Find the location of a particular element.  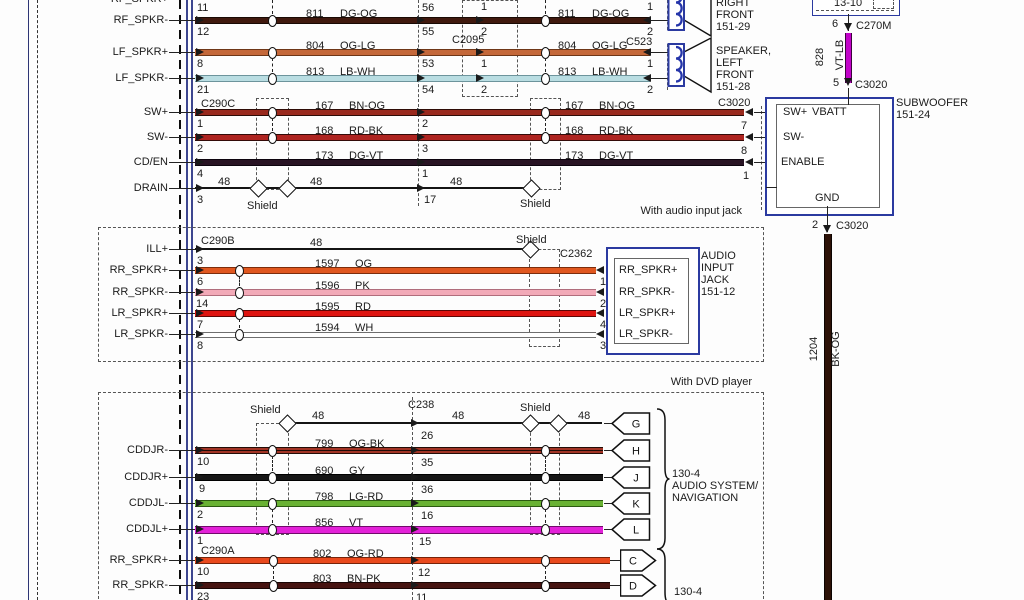

wire-number: 173 is located at coordinates (324, 156).